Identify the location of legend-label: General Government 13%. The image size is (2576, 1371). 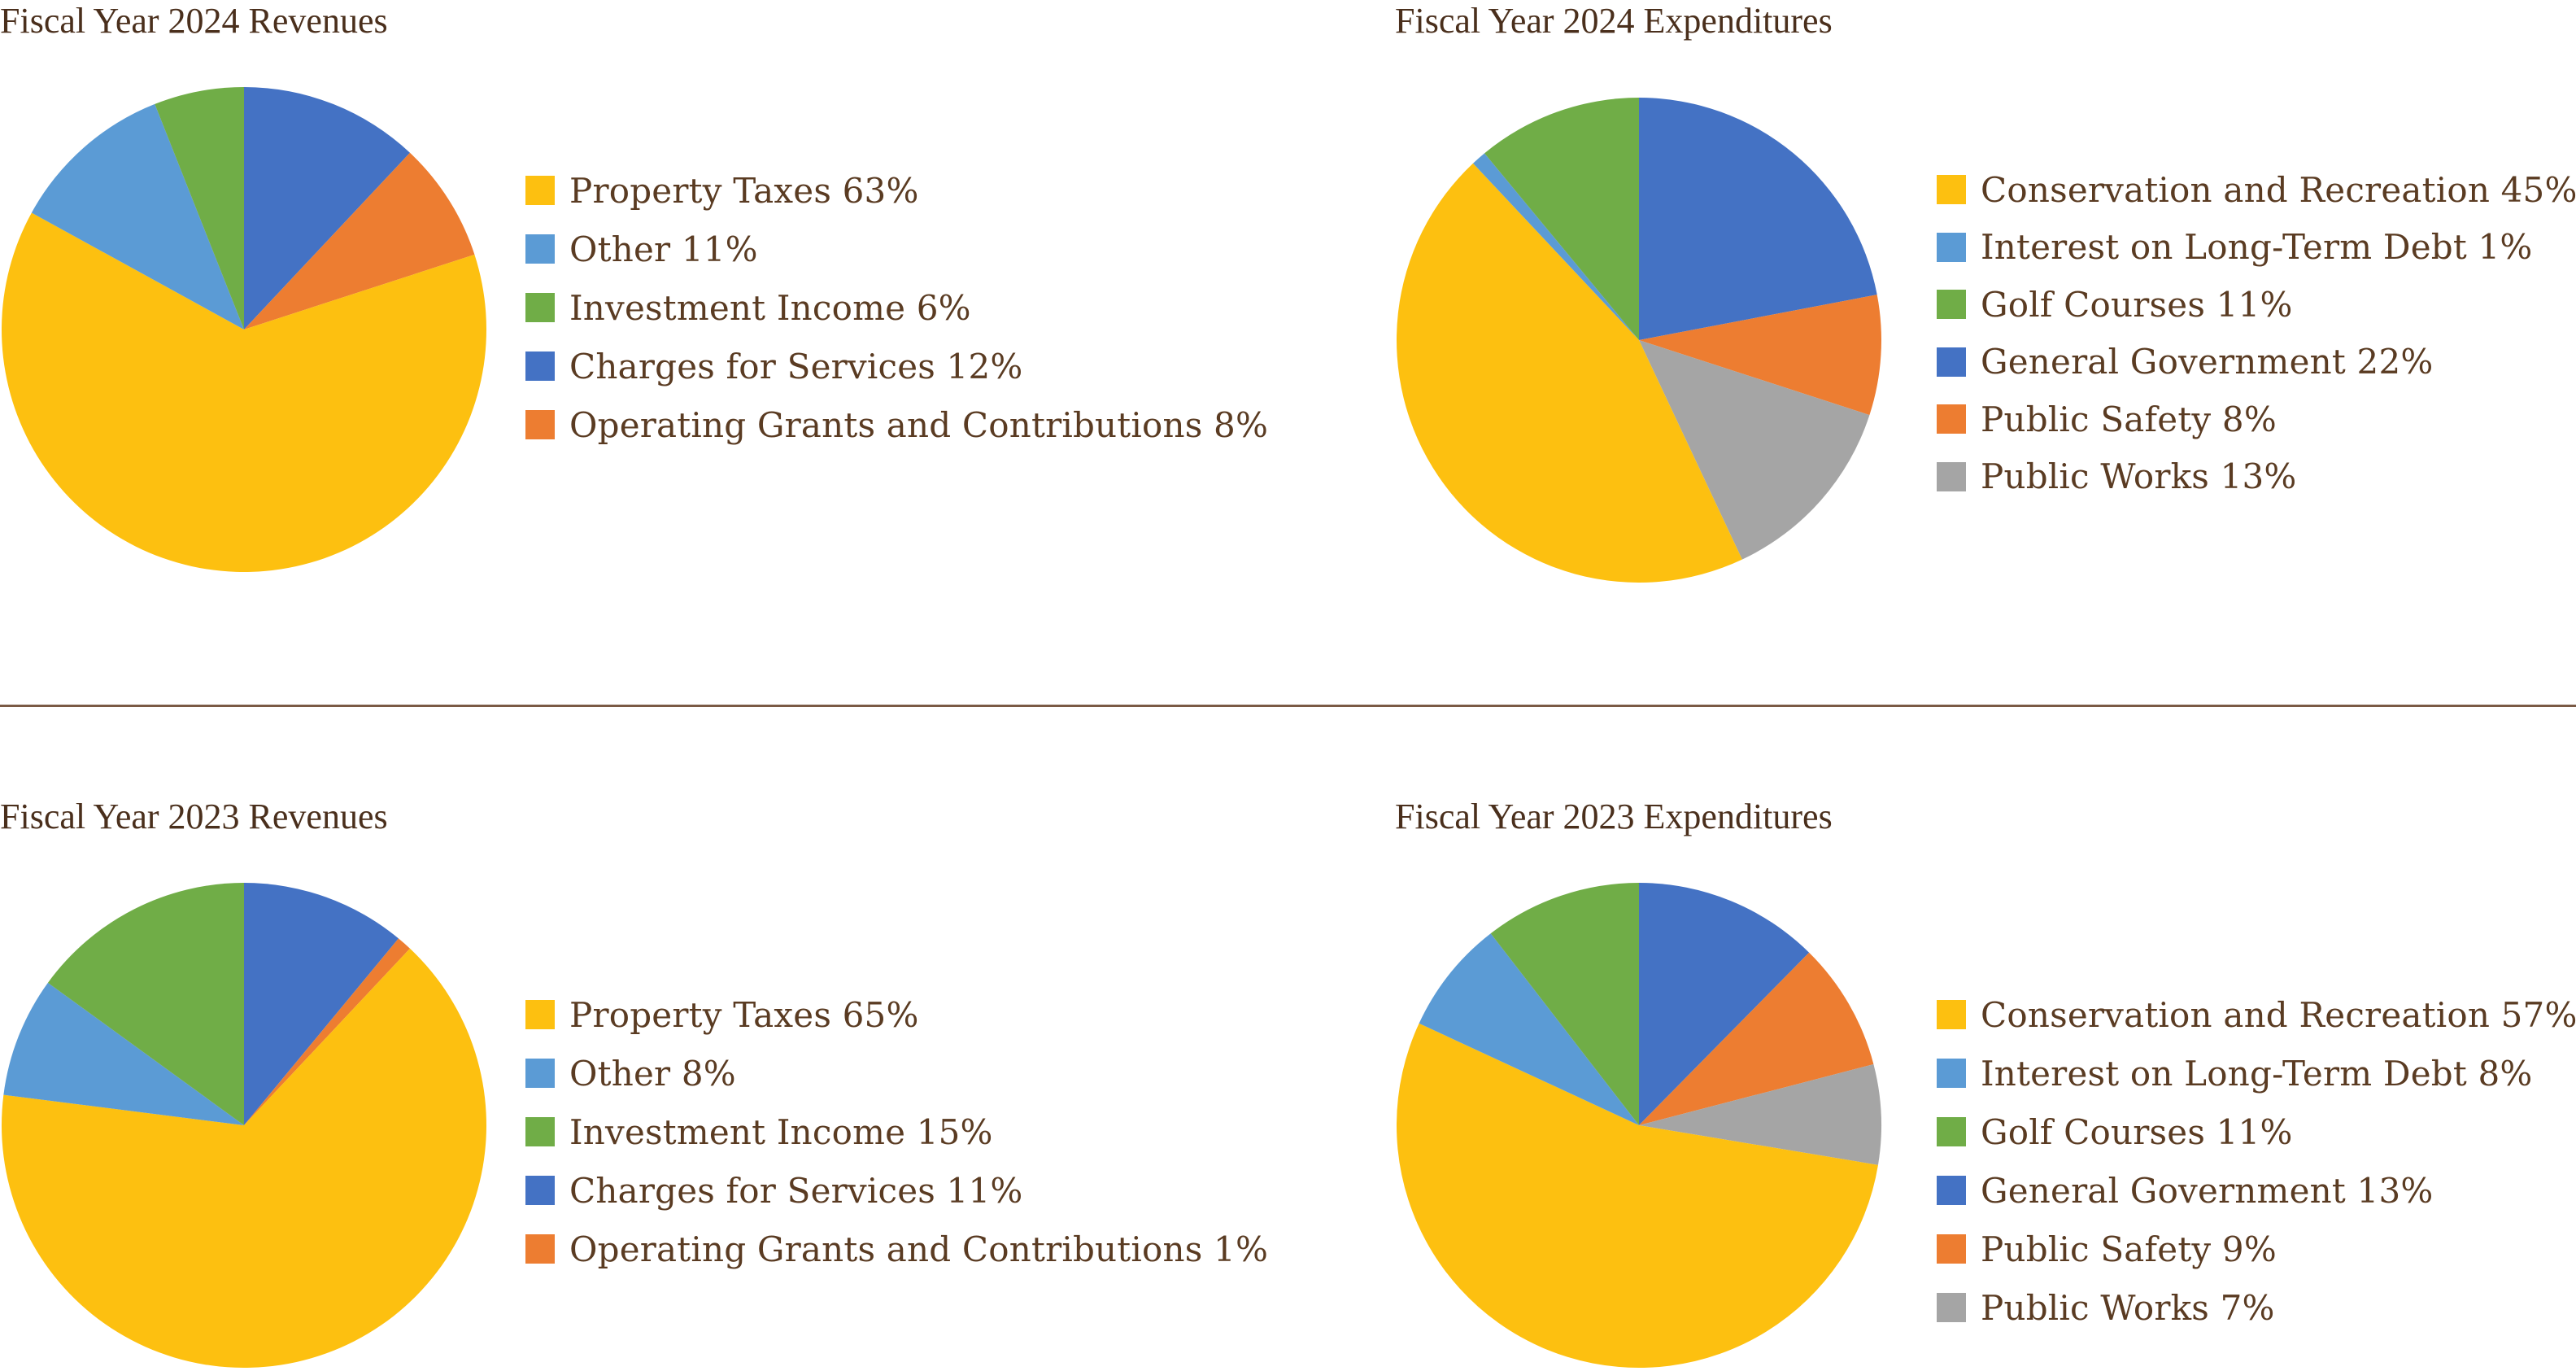
(2207, 1190).